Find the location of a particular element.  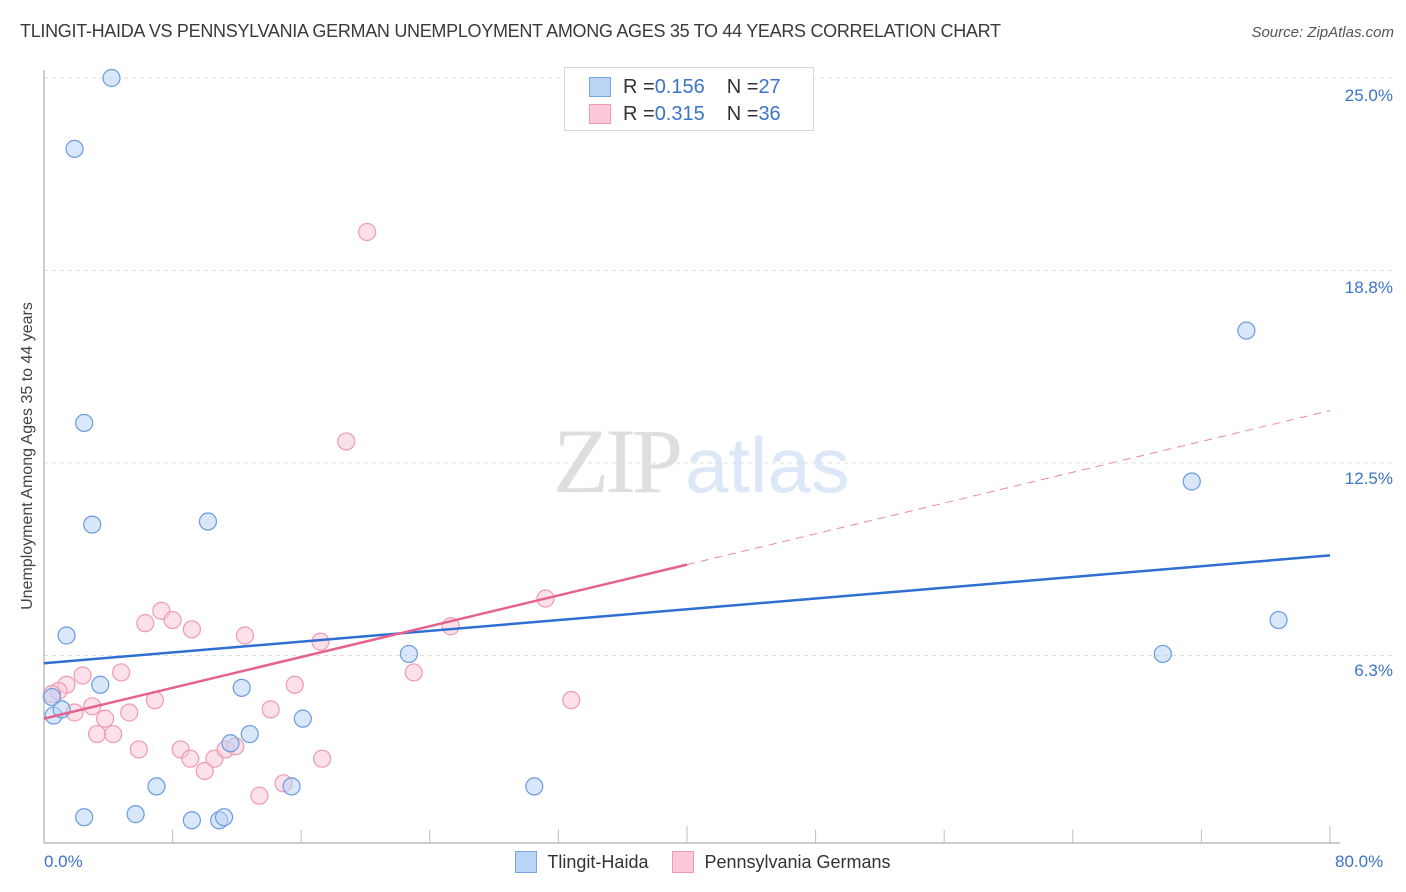

r-value: 0.156 is located at coordinates (679, 86).